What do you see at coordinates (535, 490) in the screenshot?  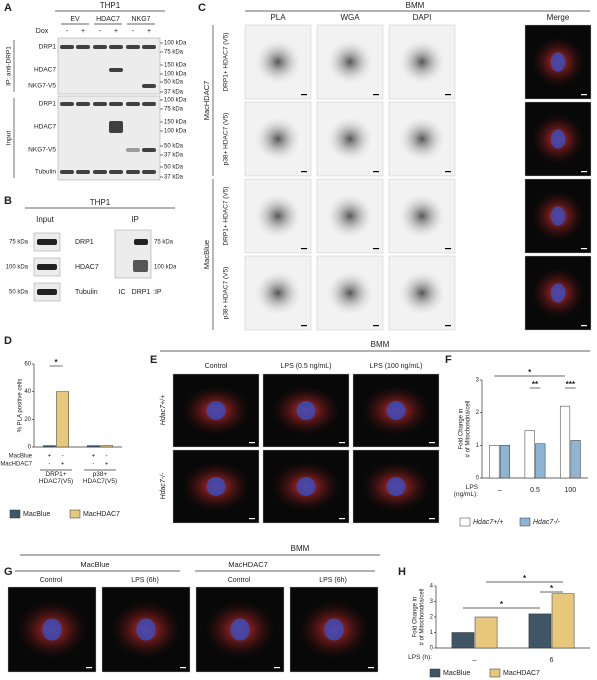 I see `x-tick-label: 0.5` at bounding box center [535, 490].